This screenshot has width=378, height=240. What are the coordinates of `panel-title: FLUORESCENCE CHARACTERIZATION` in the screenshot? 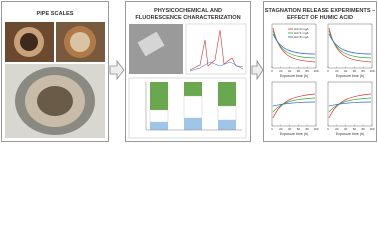 It's located at (187, 18).